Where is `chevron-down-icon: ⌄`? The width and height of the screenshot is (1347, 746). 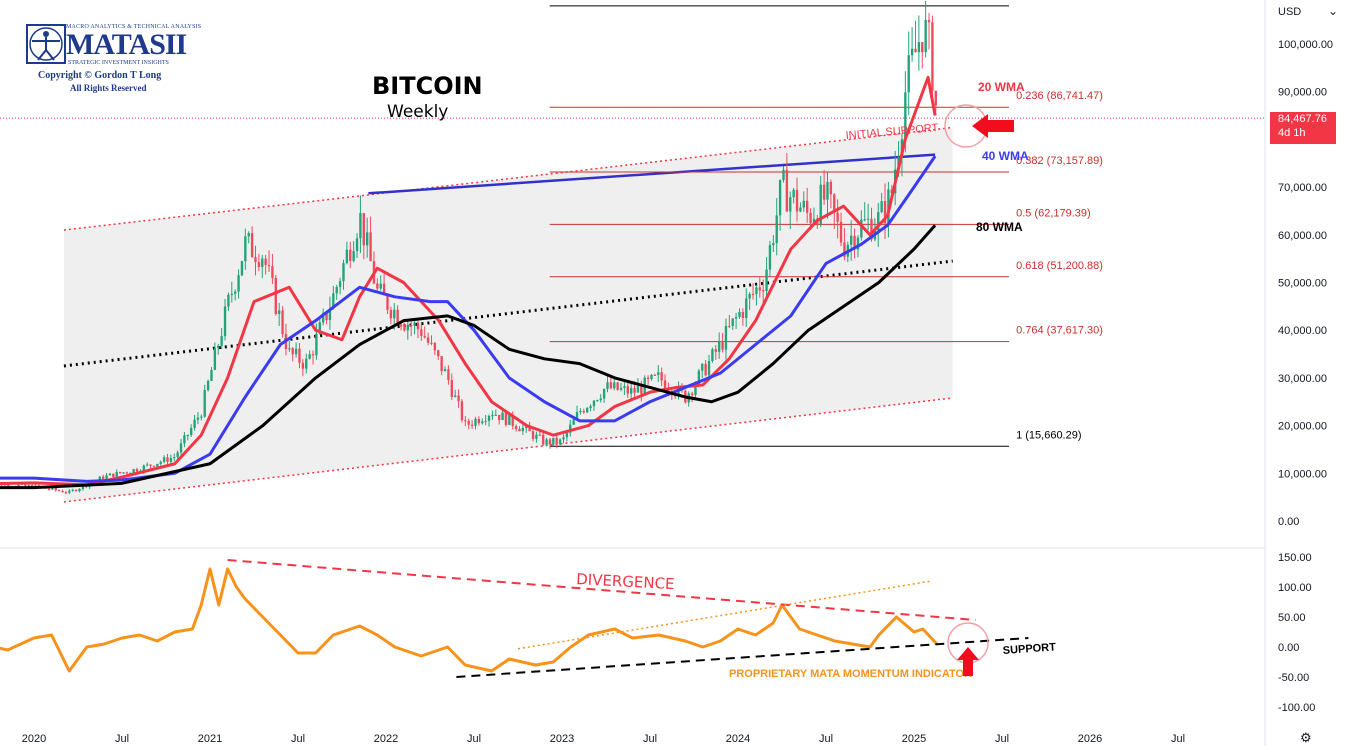
chevron-down-icon: ⌄ is located at coordinates (1333, 11).